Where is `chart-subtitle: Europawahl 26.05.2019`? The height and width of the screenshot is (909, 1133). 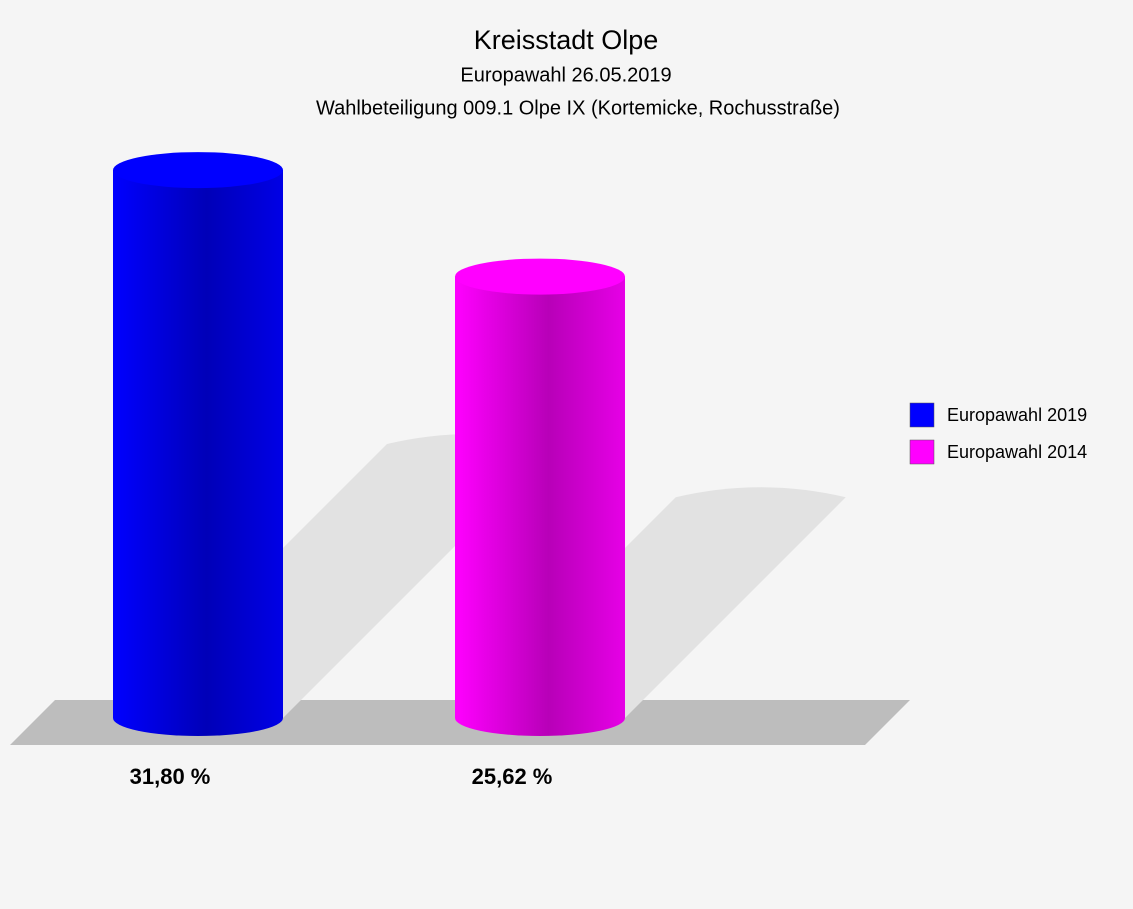 chart-subtitle: Europawahl 26.05.2019 is located at coordinates (565, 75).